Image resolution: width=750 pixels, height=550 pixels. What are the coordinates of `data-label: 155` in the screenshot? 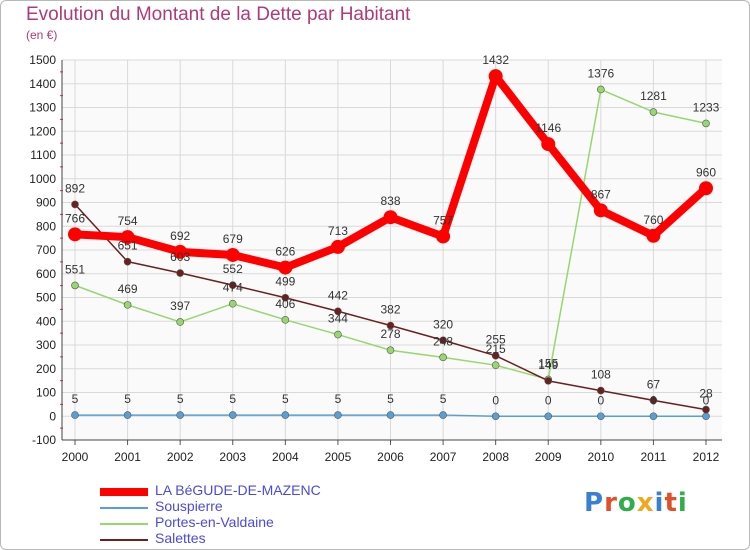 It's located at (548, 363).